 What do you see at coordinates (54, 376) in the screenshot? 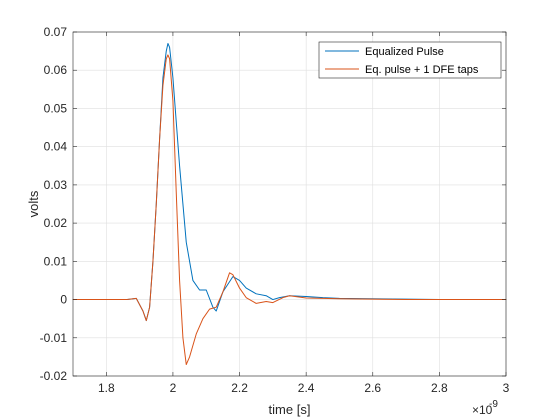
I see `y-tick-label: -0.02` at bounding box center [54, 376].